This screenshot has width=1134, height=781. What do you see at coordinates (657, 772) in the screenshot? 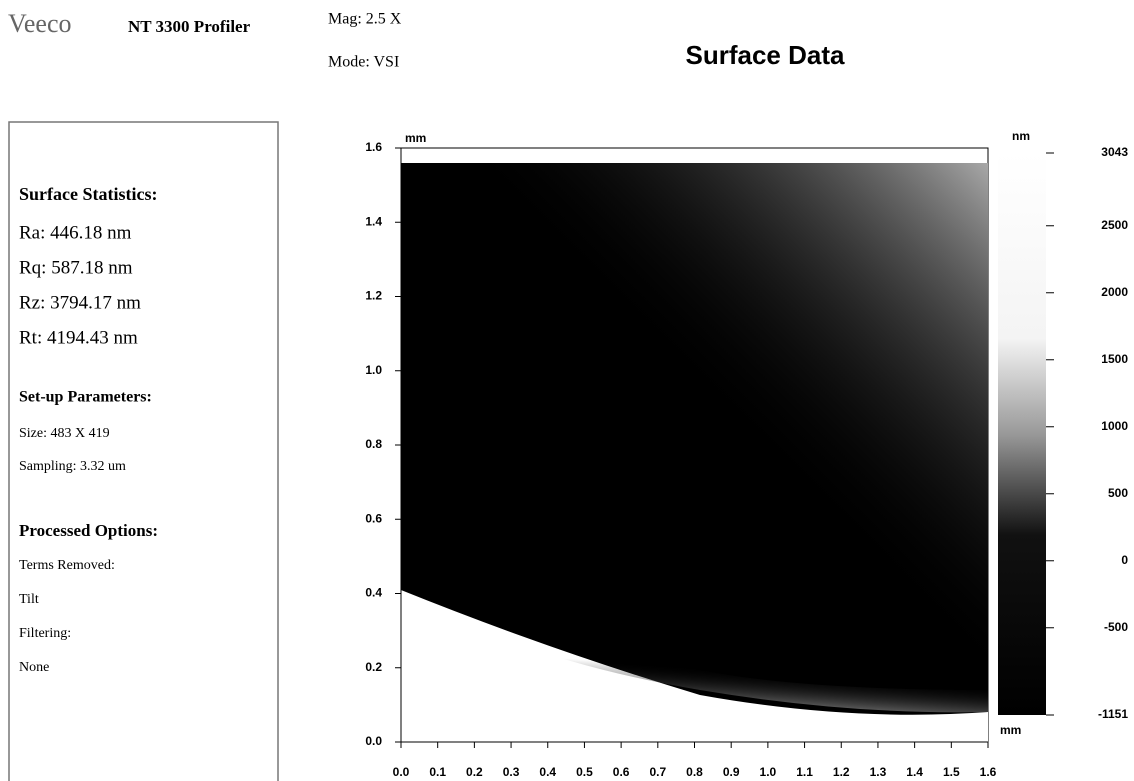
I see `x-tick-label: 0.7` at bounding box center [657, 772].